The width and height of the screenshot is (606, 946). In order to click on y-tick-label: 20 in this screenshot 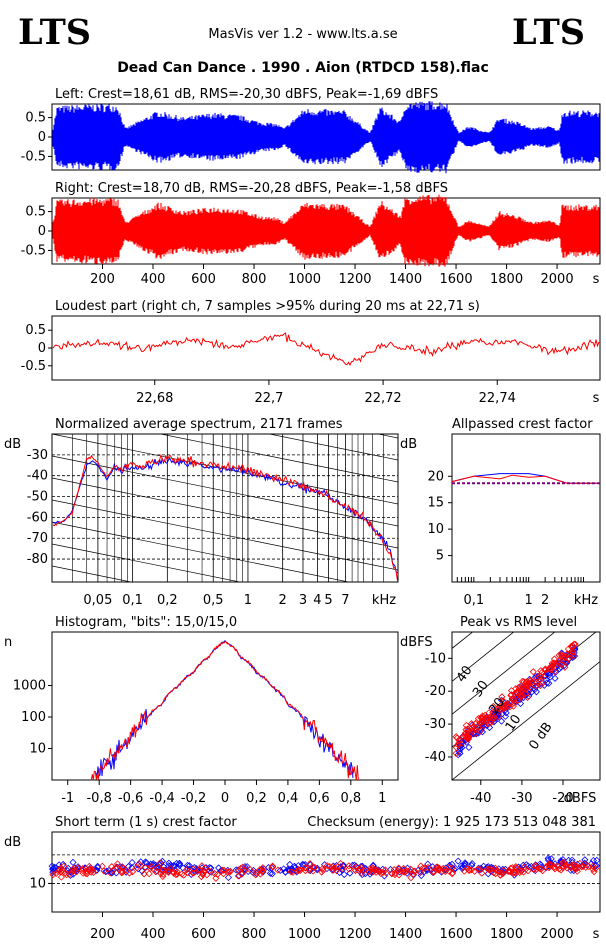, I will do `click(435, 476)`.